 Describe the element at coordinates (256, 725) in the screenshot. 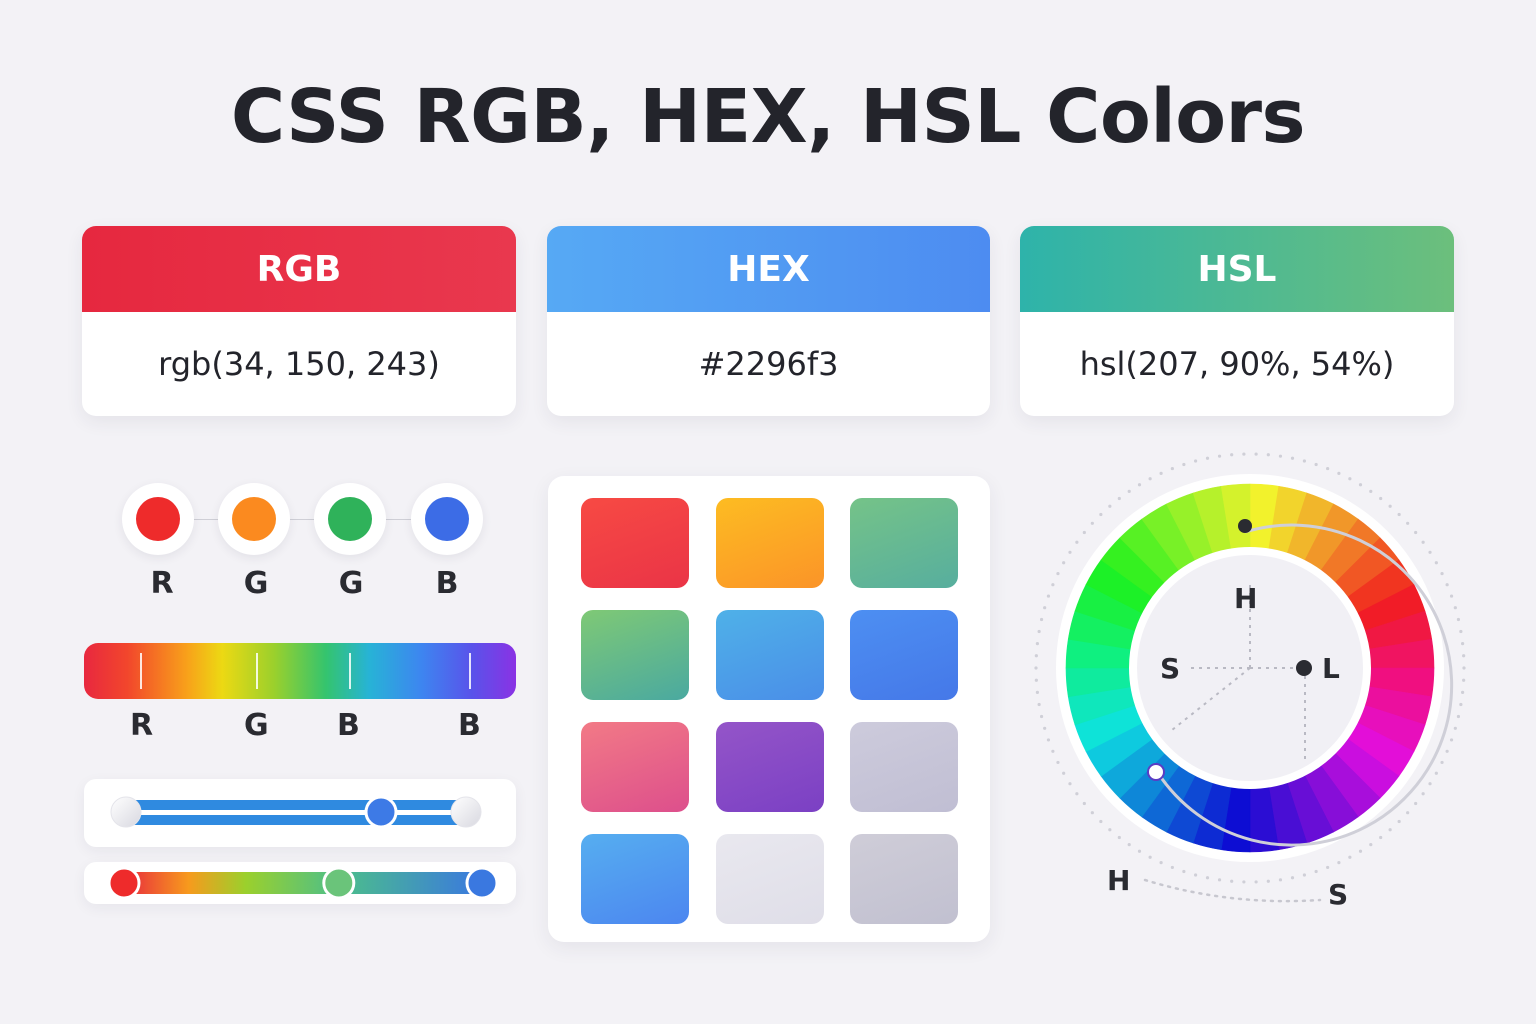

I see `spectrum-label: G` at that location.